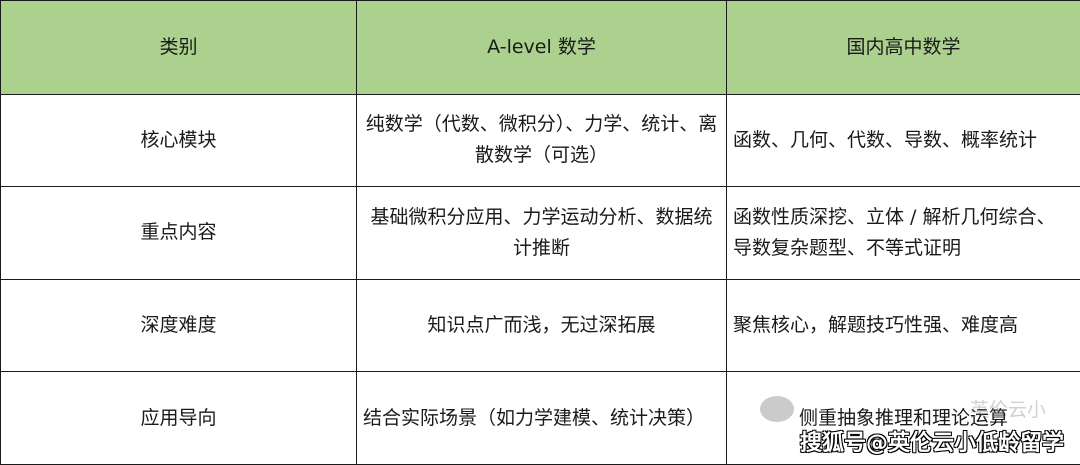 This screenshot has width=1080, height=465. Describe the element at coordinates (178, 47) in the screenshot. I see `header-category: 类别` at that location.